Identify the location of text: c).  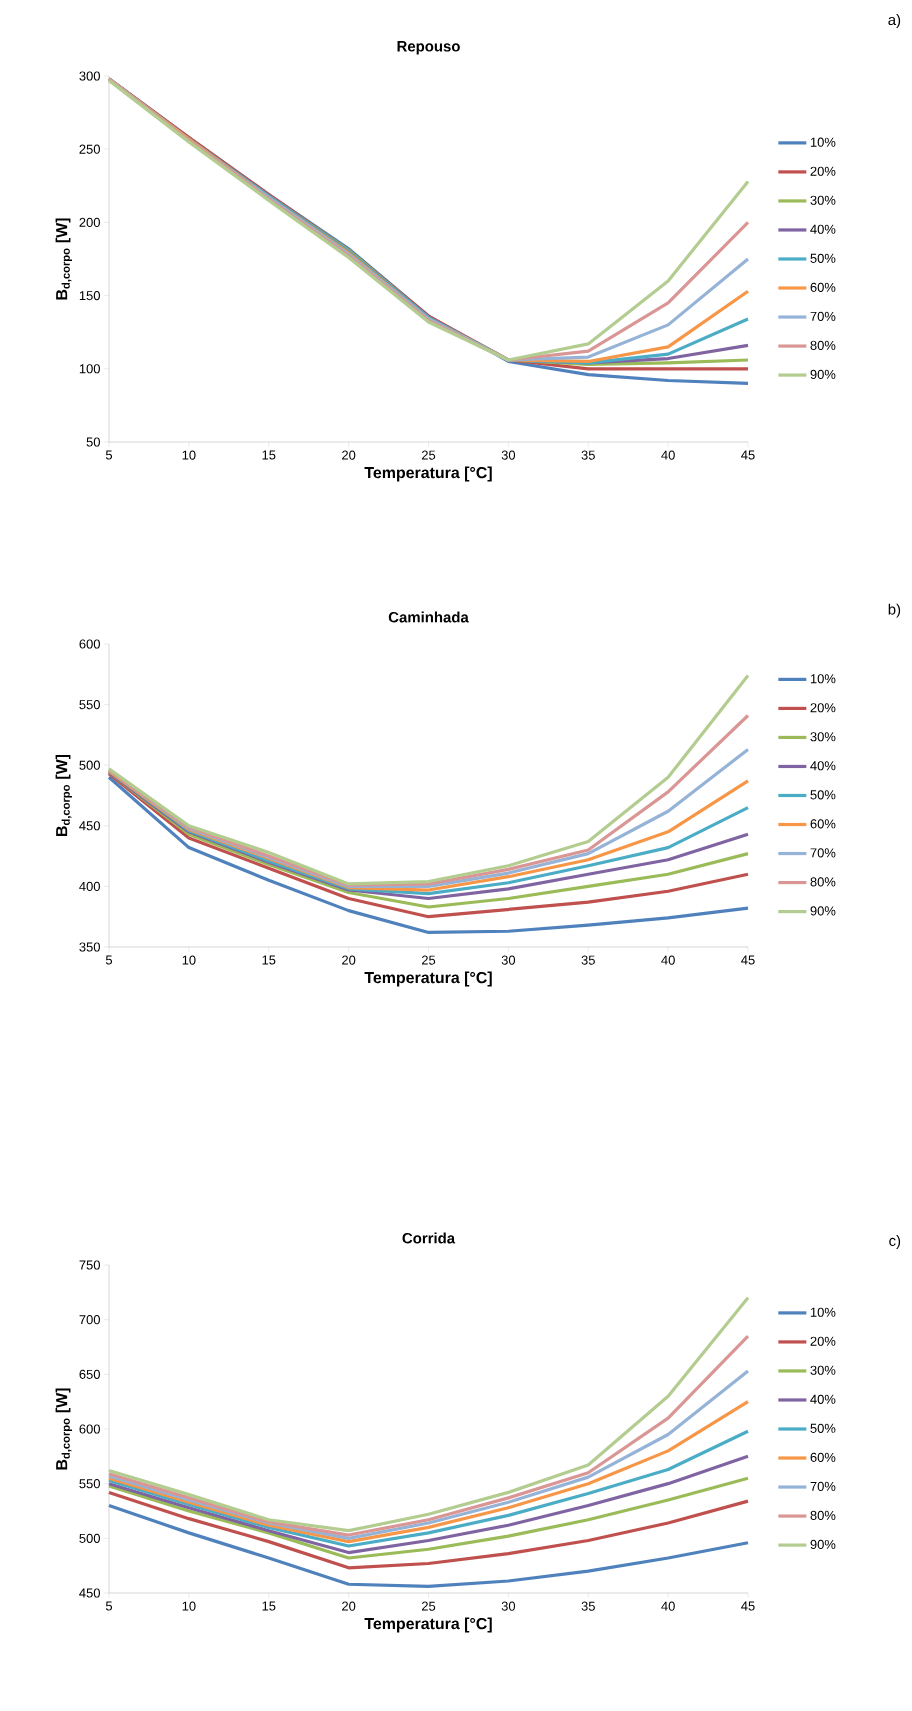
(895, 1242).